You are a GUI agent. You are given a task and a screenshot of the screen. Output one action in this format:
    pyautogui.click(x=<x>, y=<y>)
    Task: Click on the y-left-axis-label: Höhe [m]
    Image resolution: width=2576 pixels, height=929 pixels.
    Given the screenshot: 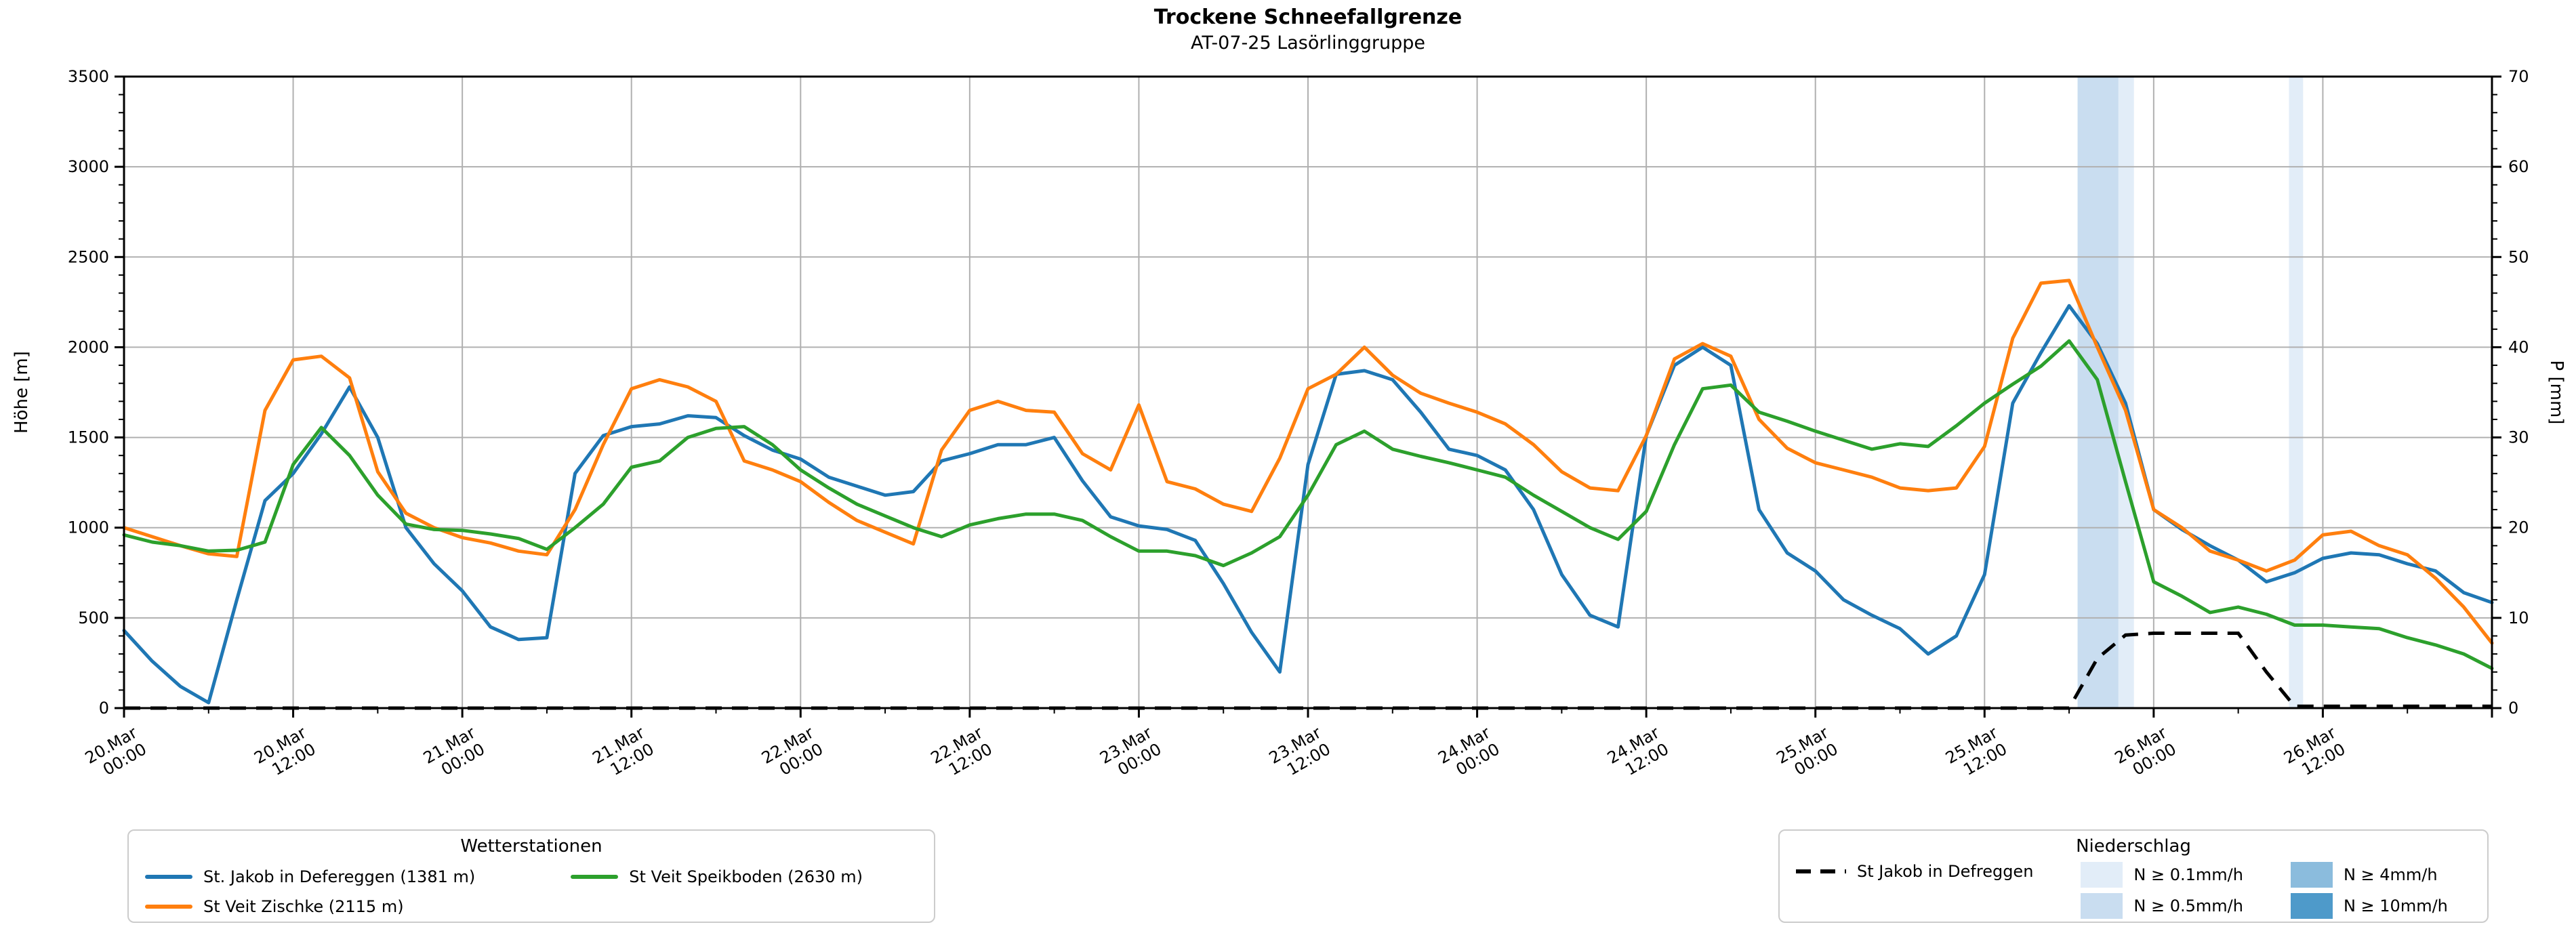 What is the action you would take?
    pyautogui.click(x=22, y=393)
    